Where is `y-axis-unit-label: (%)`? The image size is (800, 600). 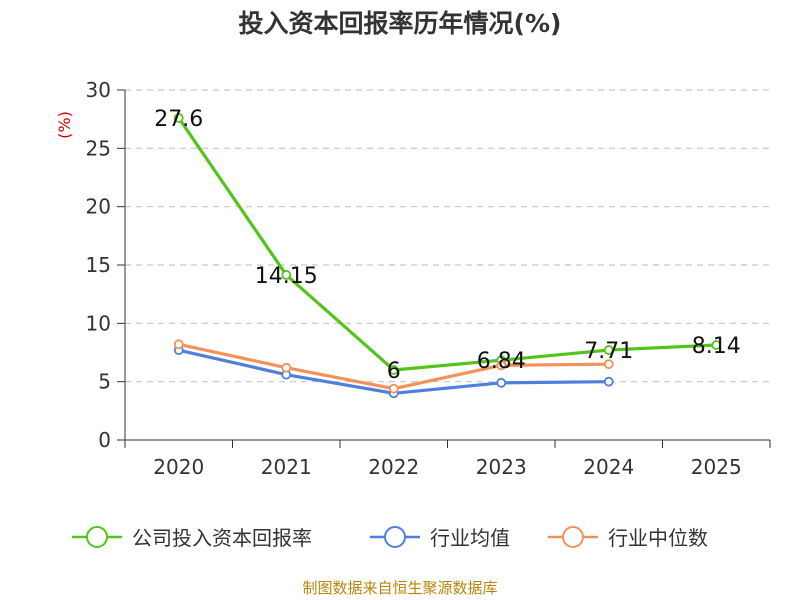
y-axis-unit-label: (%) is located at coordinates (64, 125).